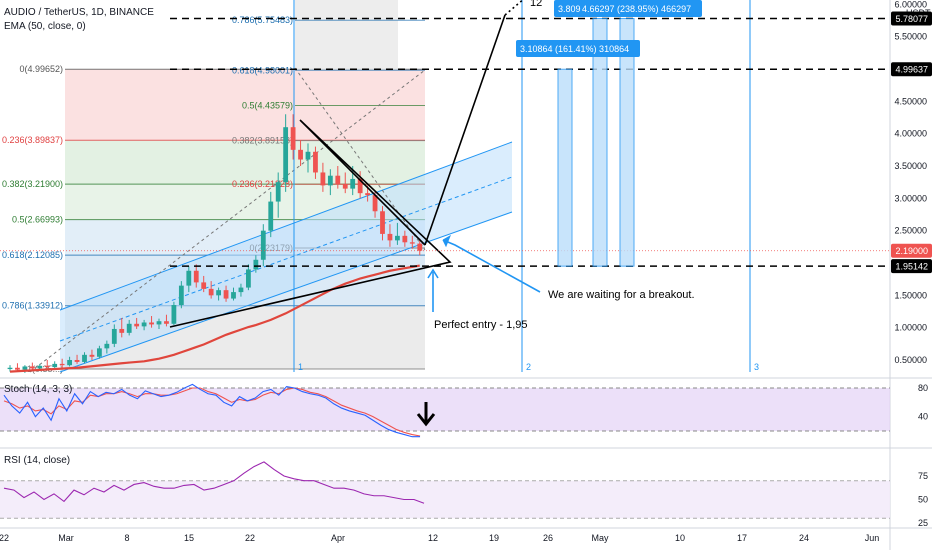 This screenshot has height=550, width=932. What do you see at coordinates (536, 4) in the screenshot?
I see `target-number: 12` at bounding box center [536, 4].